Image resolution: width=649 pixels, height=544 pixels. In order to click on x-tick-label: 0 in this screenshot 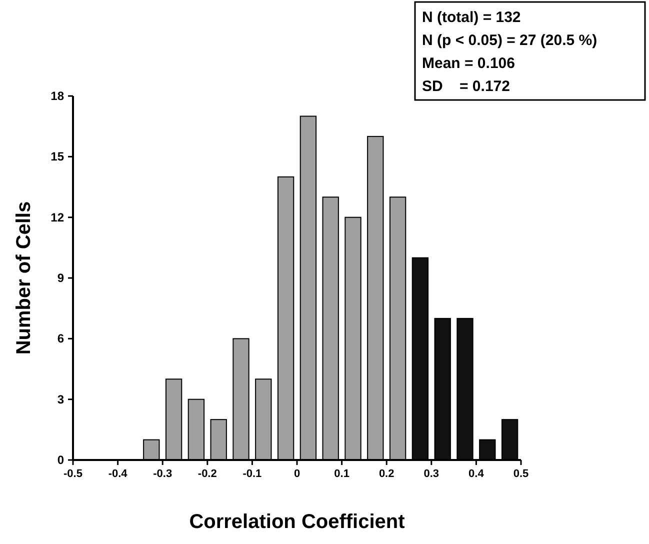, I will do `click(297, 474)`.